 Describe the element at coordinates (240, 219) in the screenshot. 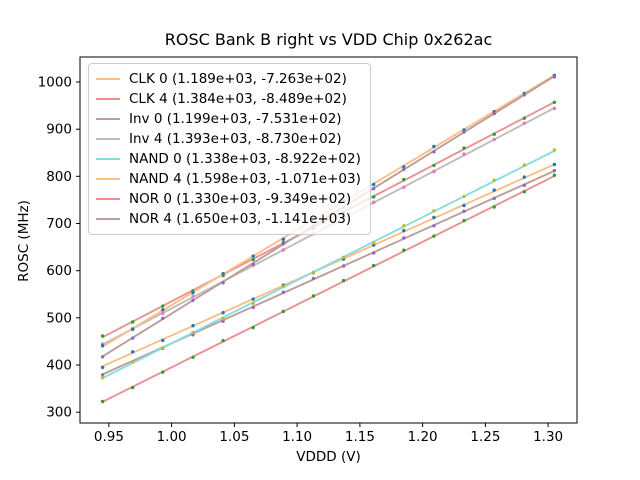

I see `legend-label: NOR 4 (1.650e+03, -1.141e+03)` at that location.